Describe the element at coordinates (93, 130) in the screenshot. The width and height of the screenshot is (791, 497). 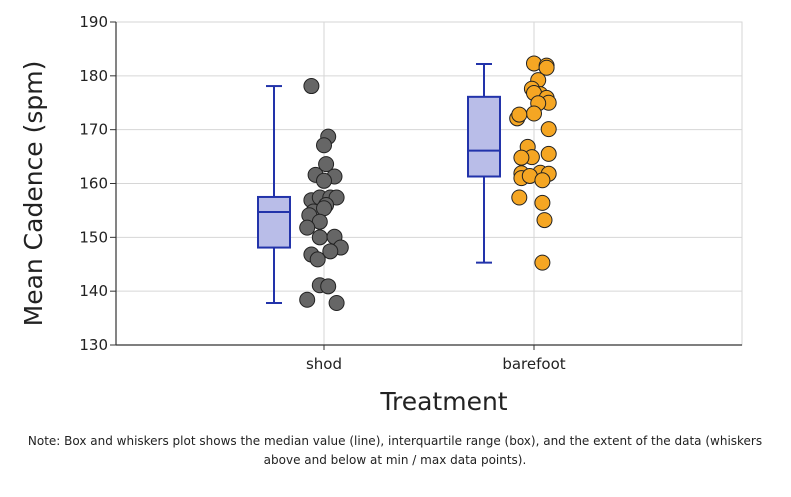
I see `y-tick-label: 170` at that location.